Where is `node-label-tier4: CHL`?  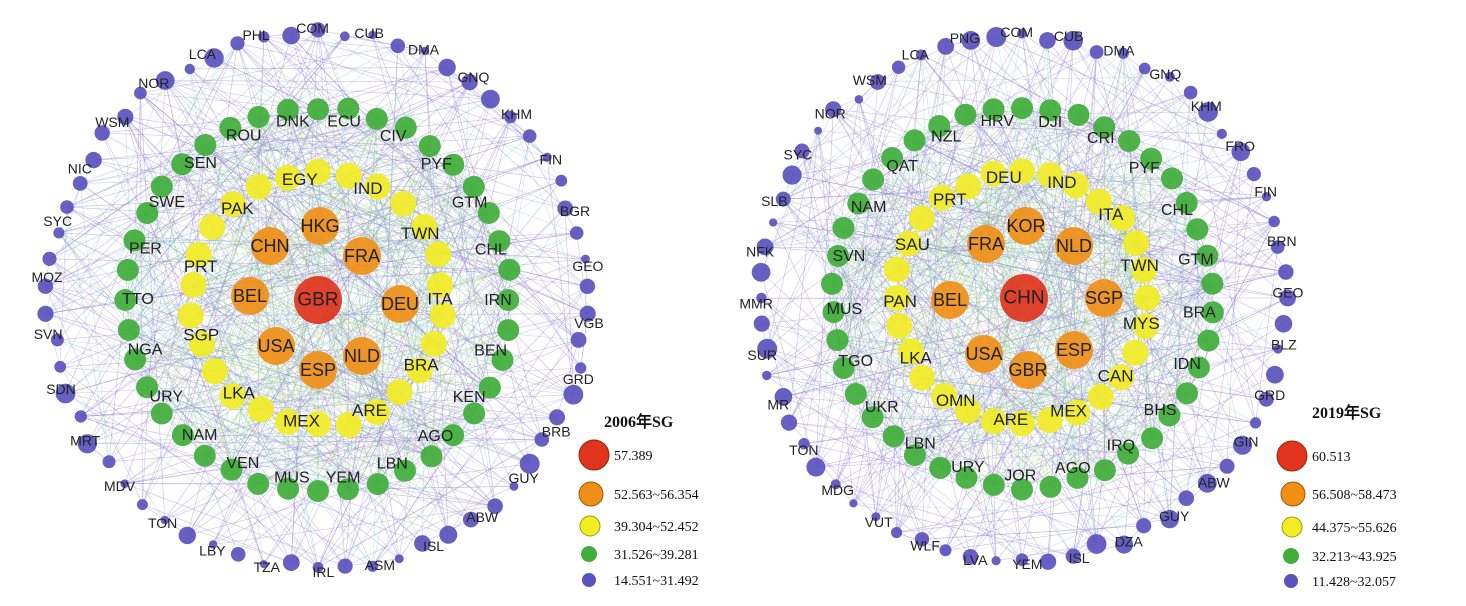 node-label-tier4: CHL is located at coordinates (491, 249).